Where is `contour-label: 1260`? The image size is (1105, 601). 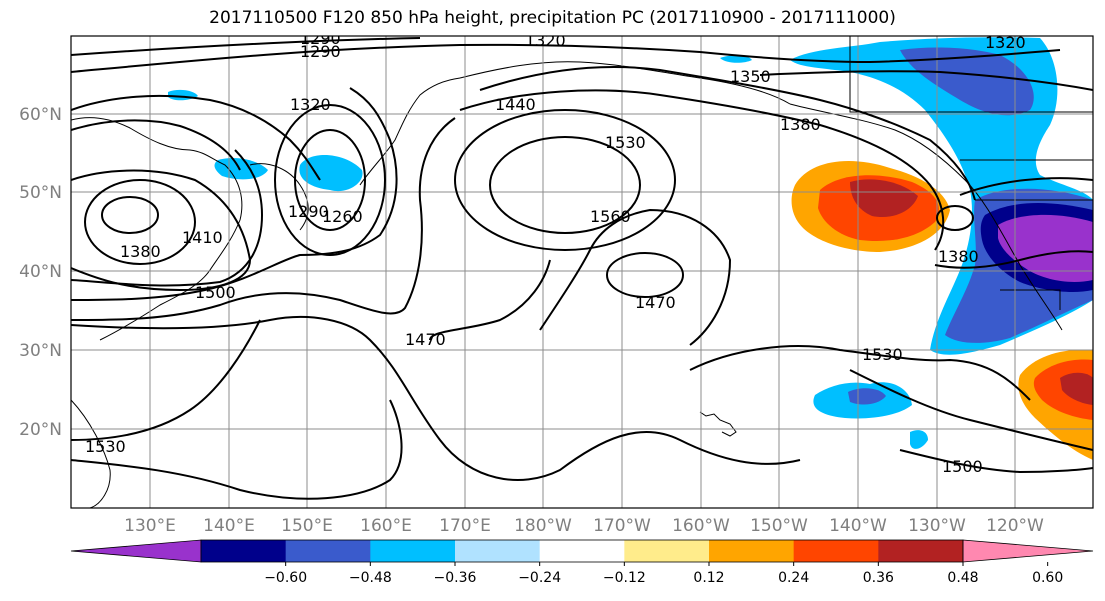 contour-label: 1260 is located at coordinates (342, 216).